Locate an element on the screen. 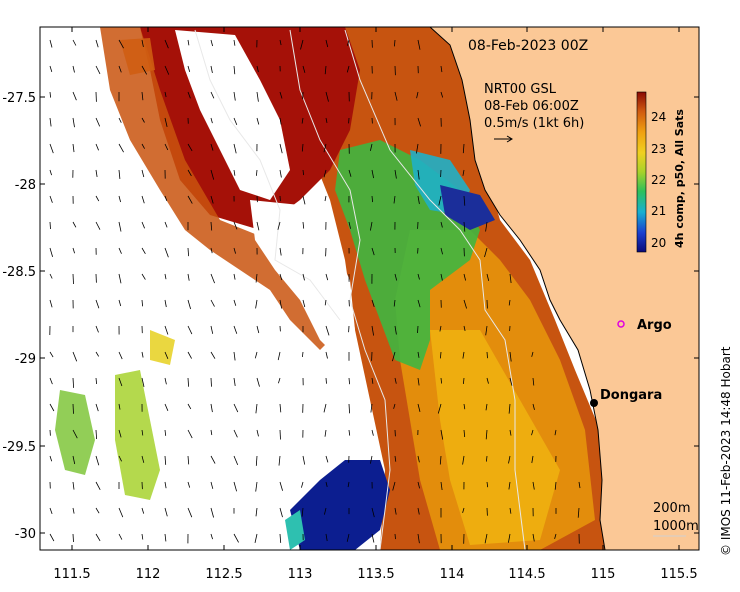  colorbar-tick: 21 is located at coordinates (658, 211).